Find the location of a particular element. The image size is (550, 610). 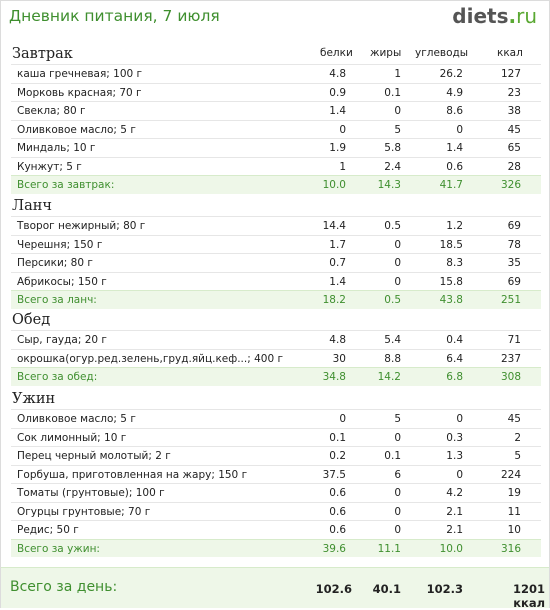

carbs-value: 4.2 is located at coordinates (454, 493).